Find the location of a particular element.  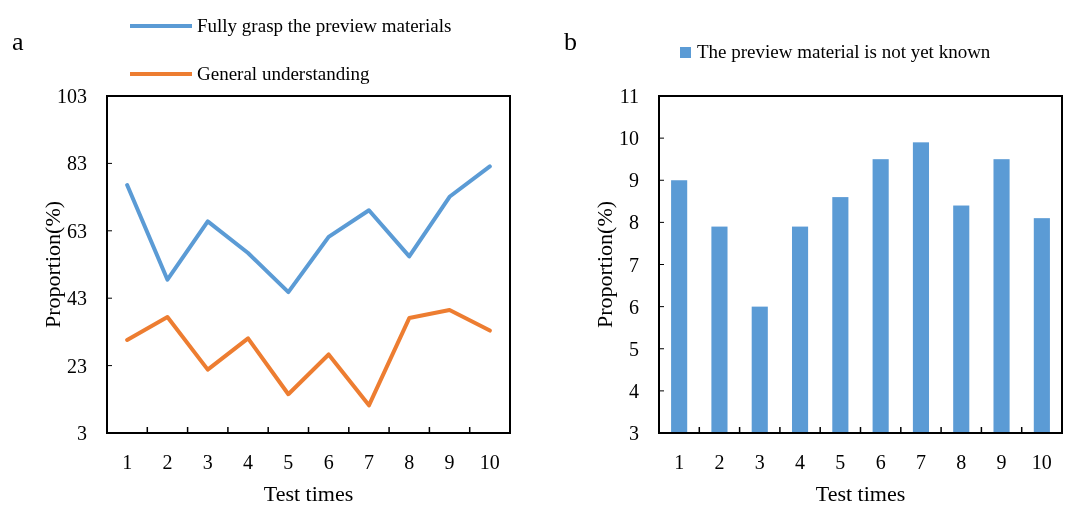

y-tick-label: 6 is located at coordinates (634, 306).